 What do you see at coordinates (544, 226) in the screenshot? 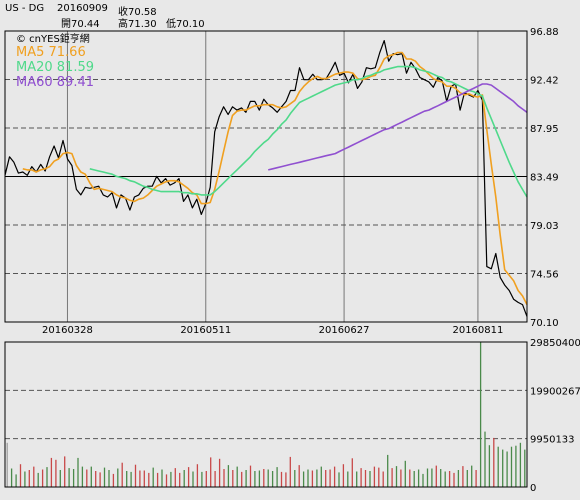
I see `price-y-tick-label: 79.03` at bounding box center [544, 226].